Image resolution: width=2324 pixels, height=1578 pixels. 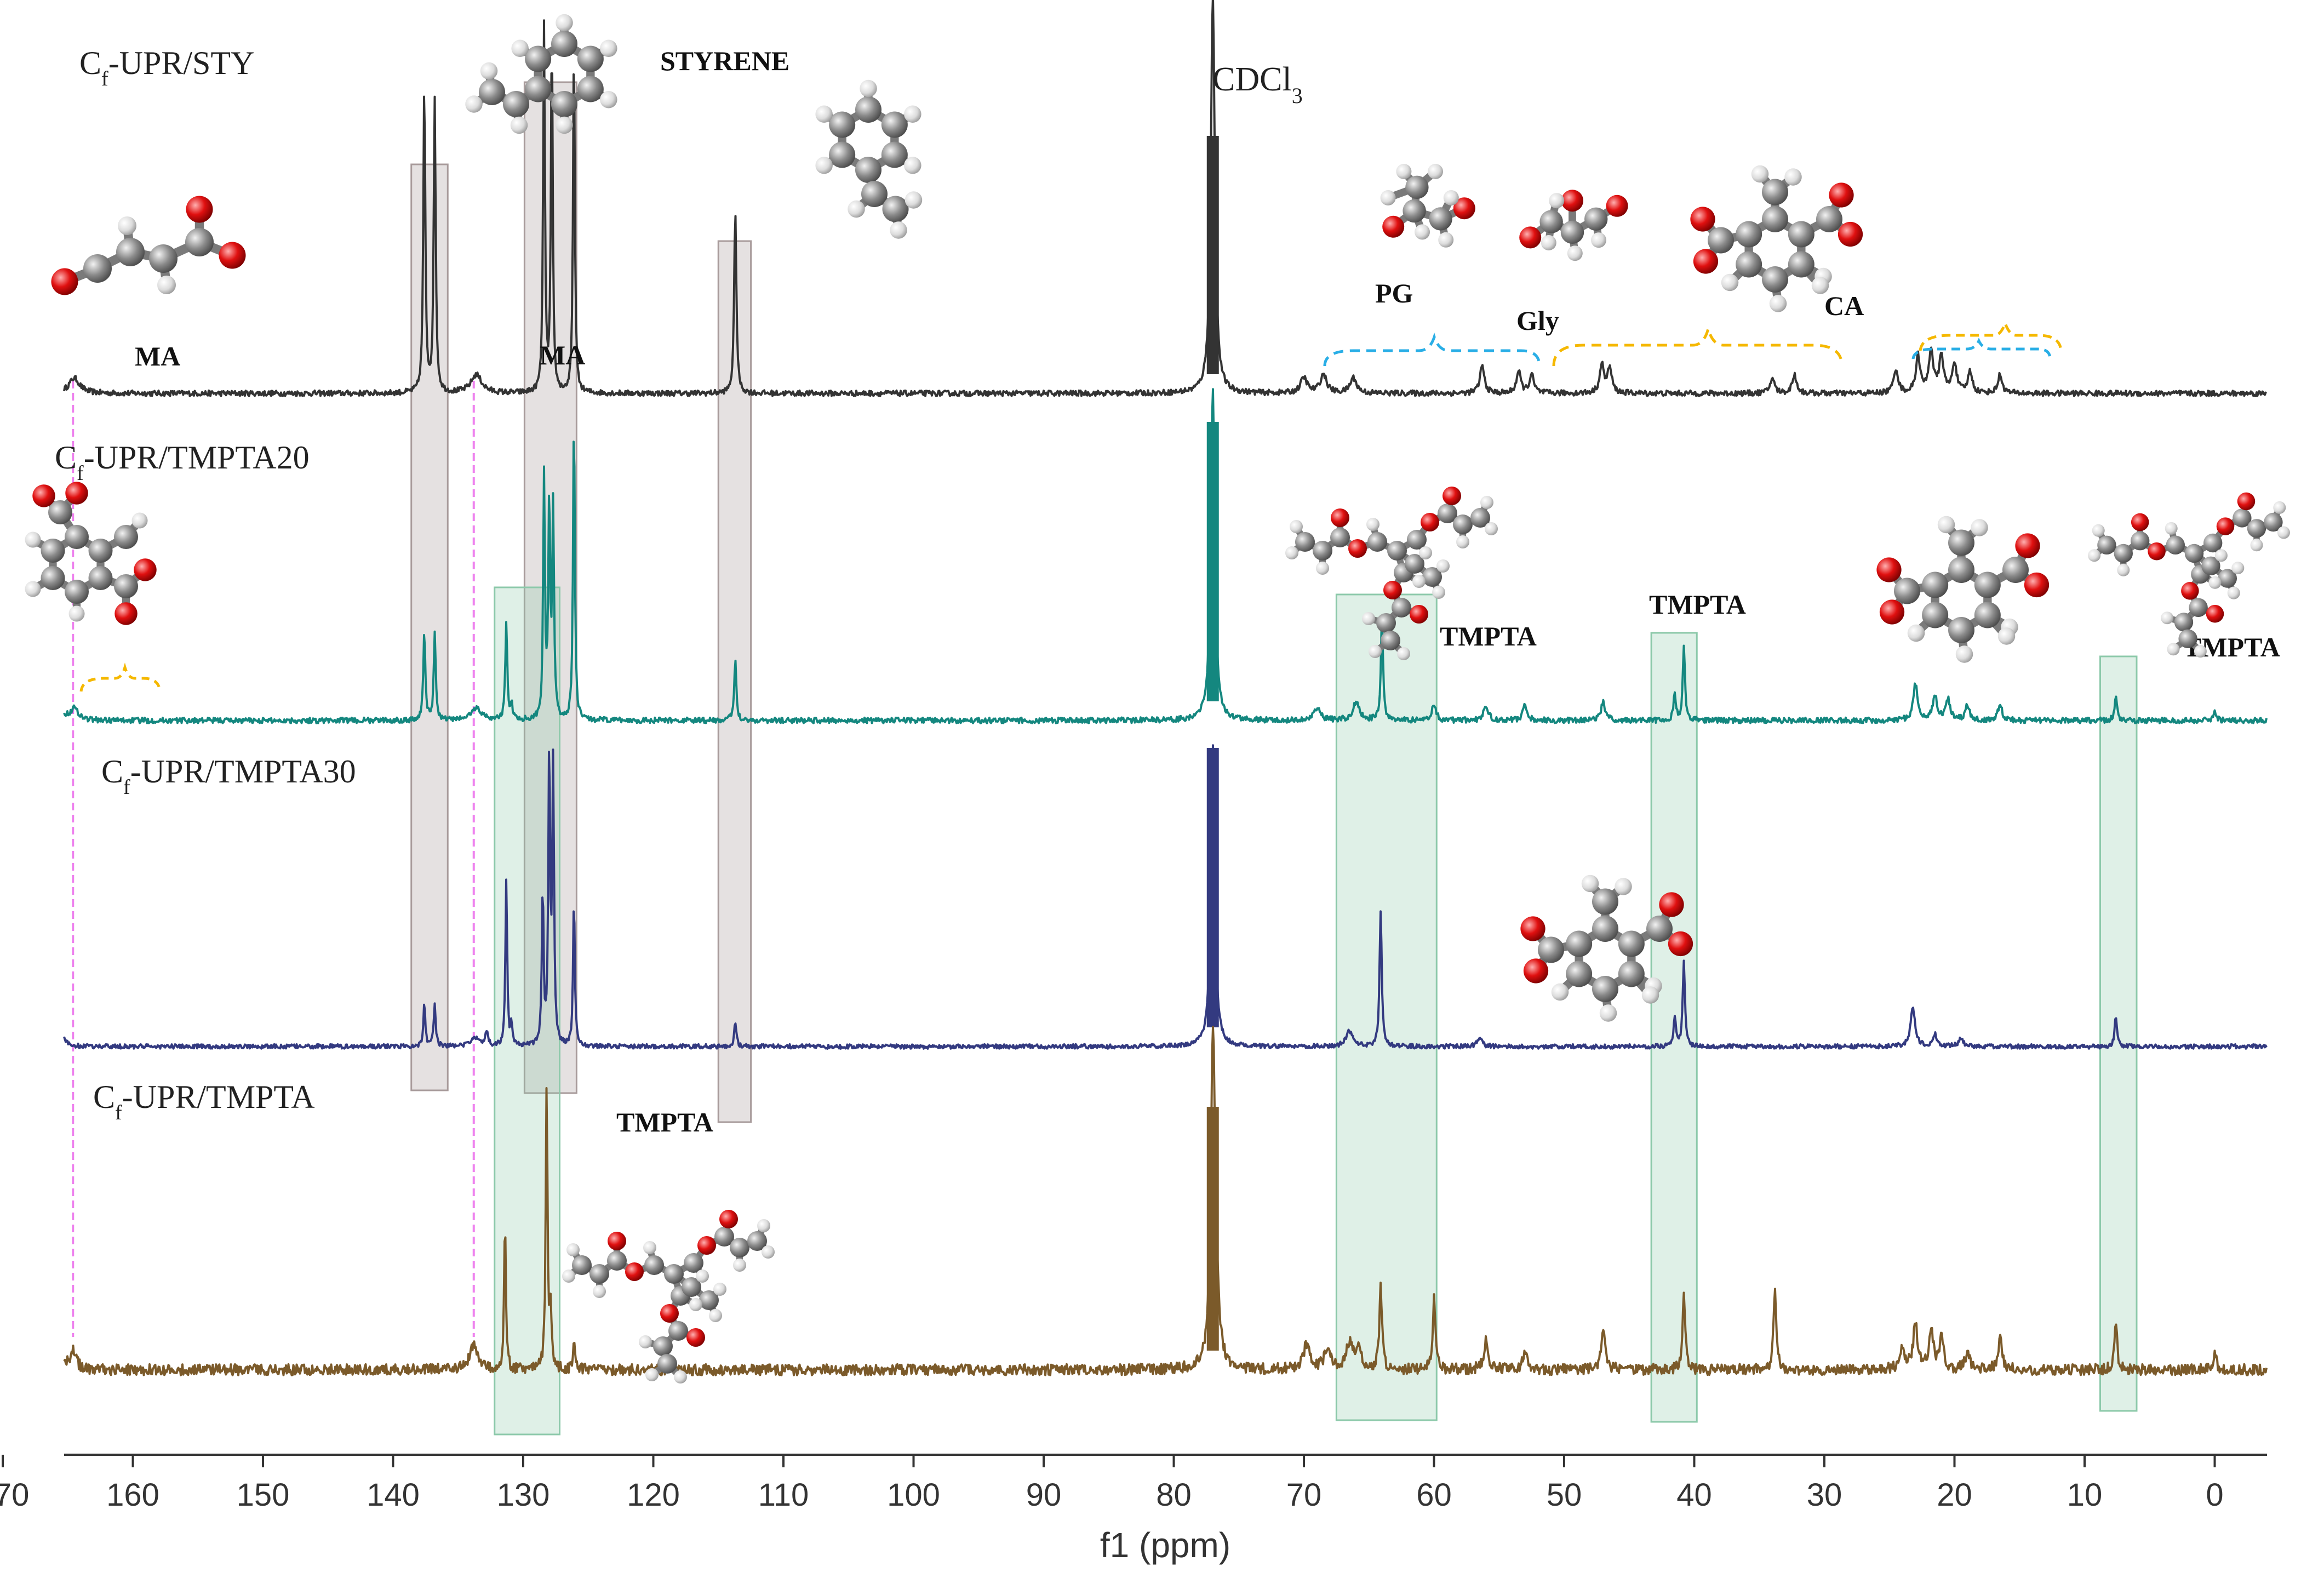 I want to click on x-tick-label: 40, so click(x=1694, y=1495).